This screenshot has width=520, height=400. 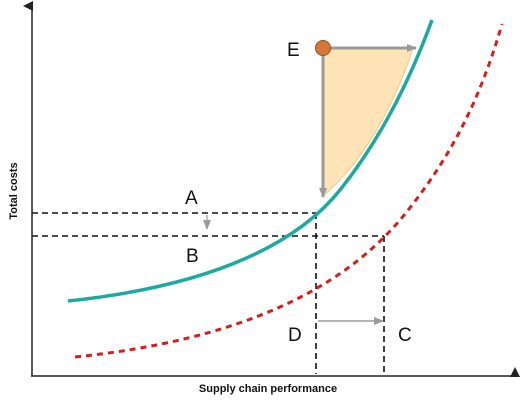 I want to click on point-e-marker, so click(x=323, y=48).